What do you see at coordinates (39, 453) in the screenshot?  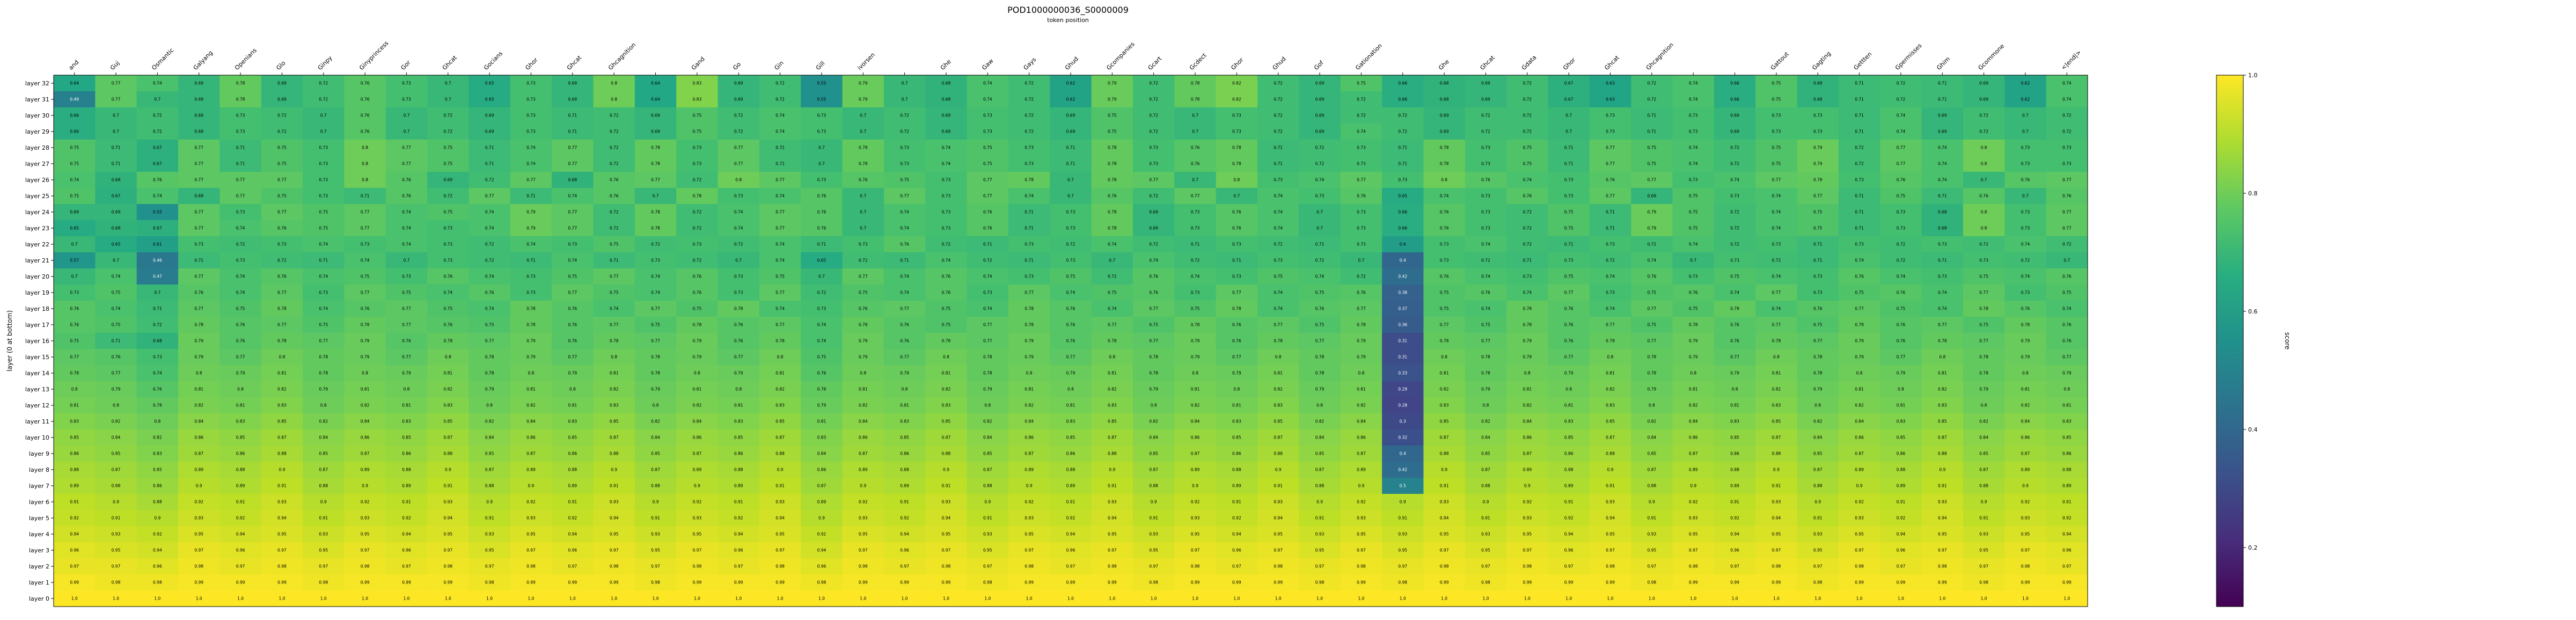 I see `y-tick-label: layer 9` at bounding box center [39, 453].